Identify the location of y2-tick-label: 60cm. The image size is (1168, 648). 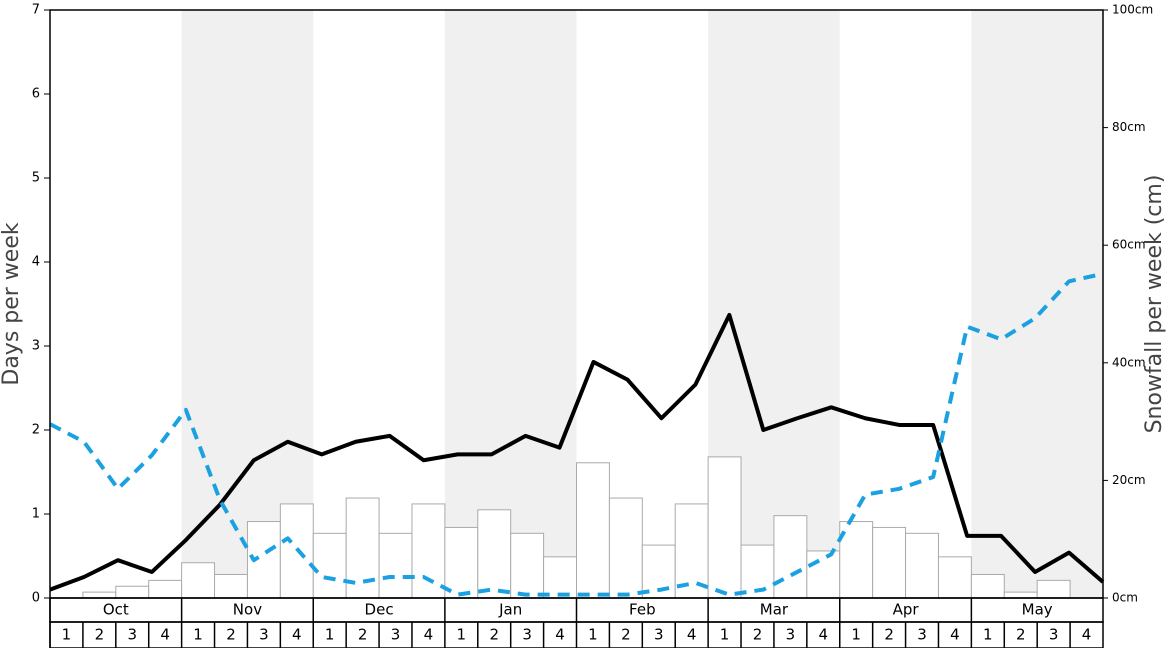
(1129, 245).